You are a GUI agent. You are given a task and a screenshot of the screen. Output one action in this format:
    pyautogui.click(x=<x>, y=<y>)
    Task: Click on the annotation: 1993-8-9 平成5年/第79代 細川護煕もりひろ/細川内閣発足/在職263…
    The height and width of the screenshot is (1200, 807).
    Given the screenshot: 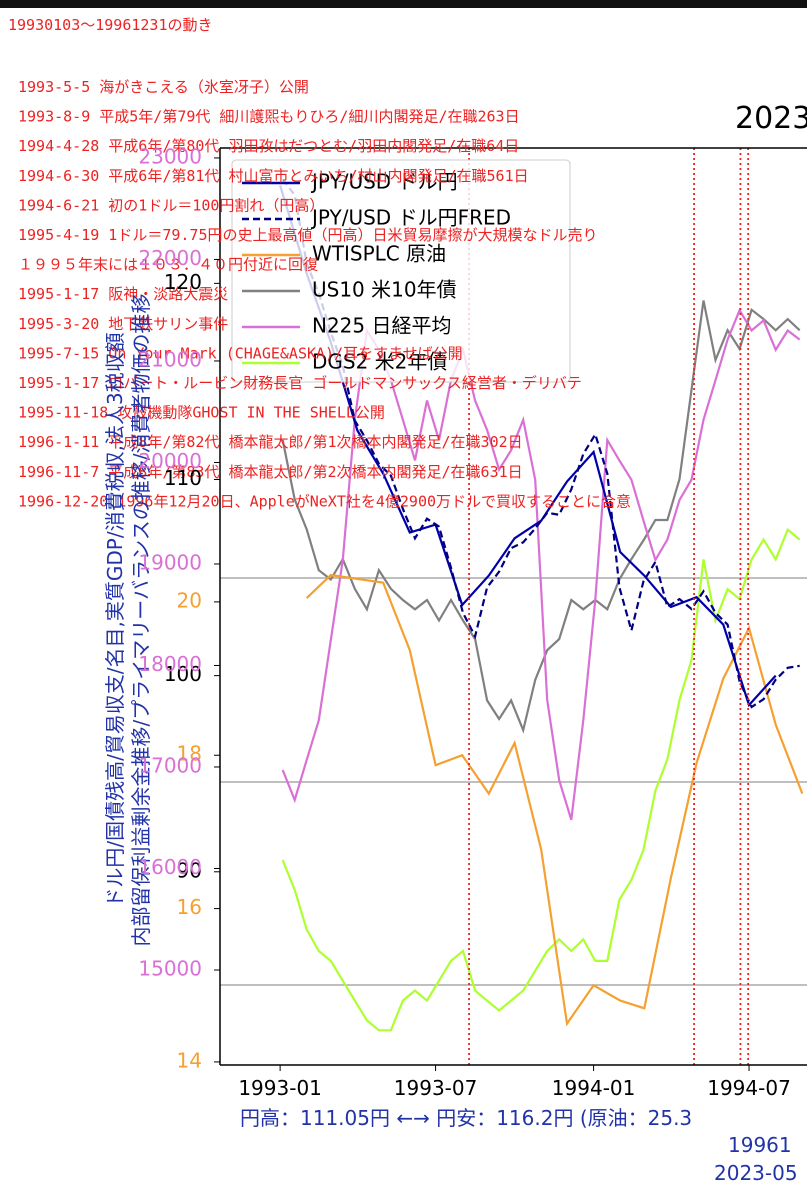 What is the action you would take?
    pyautogui.click(x=269, y=117)
    